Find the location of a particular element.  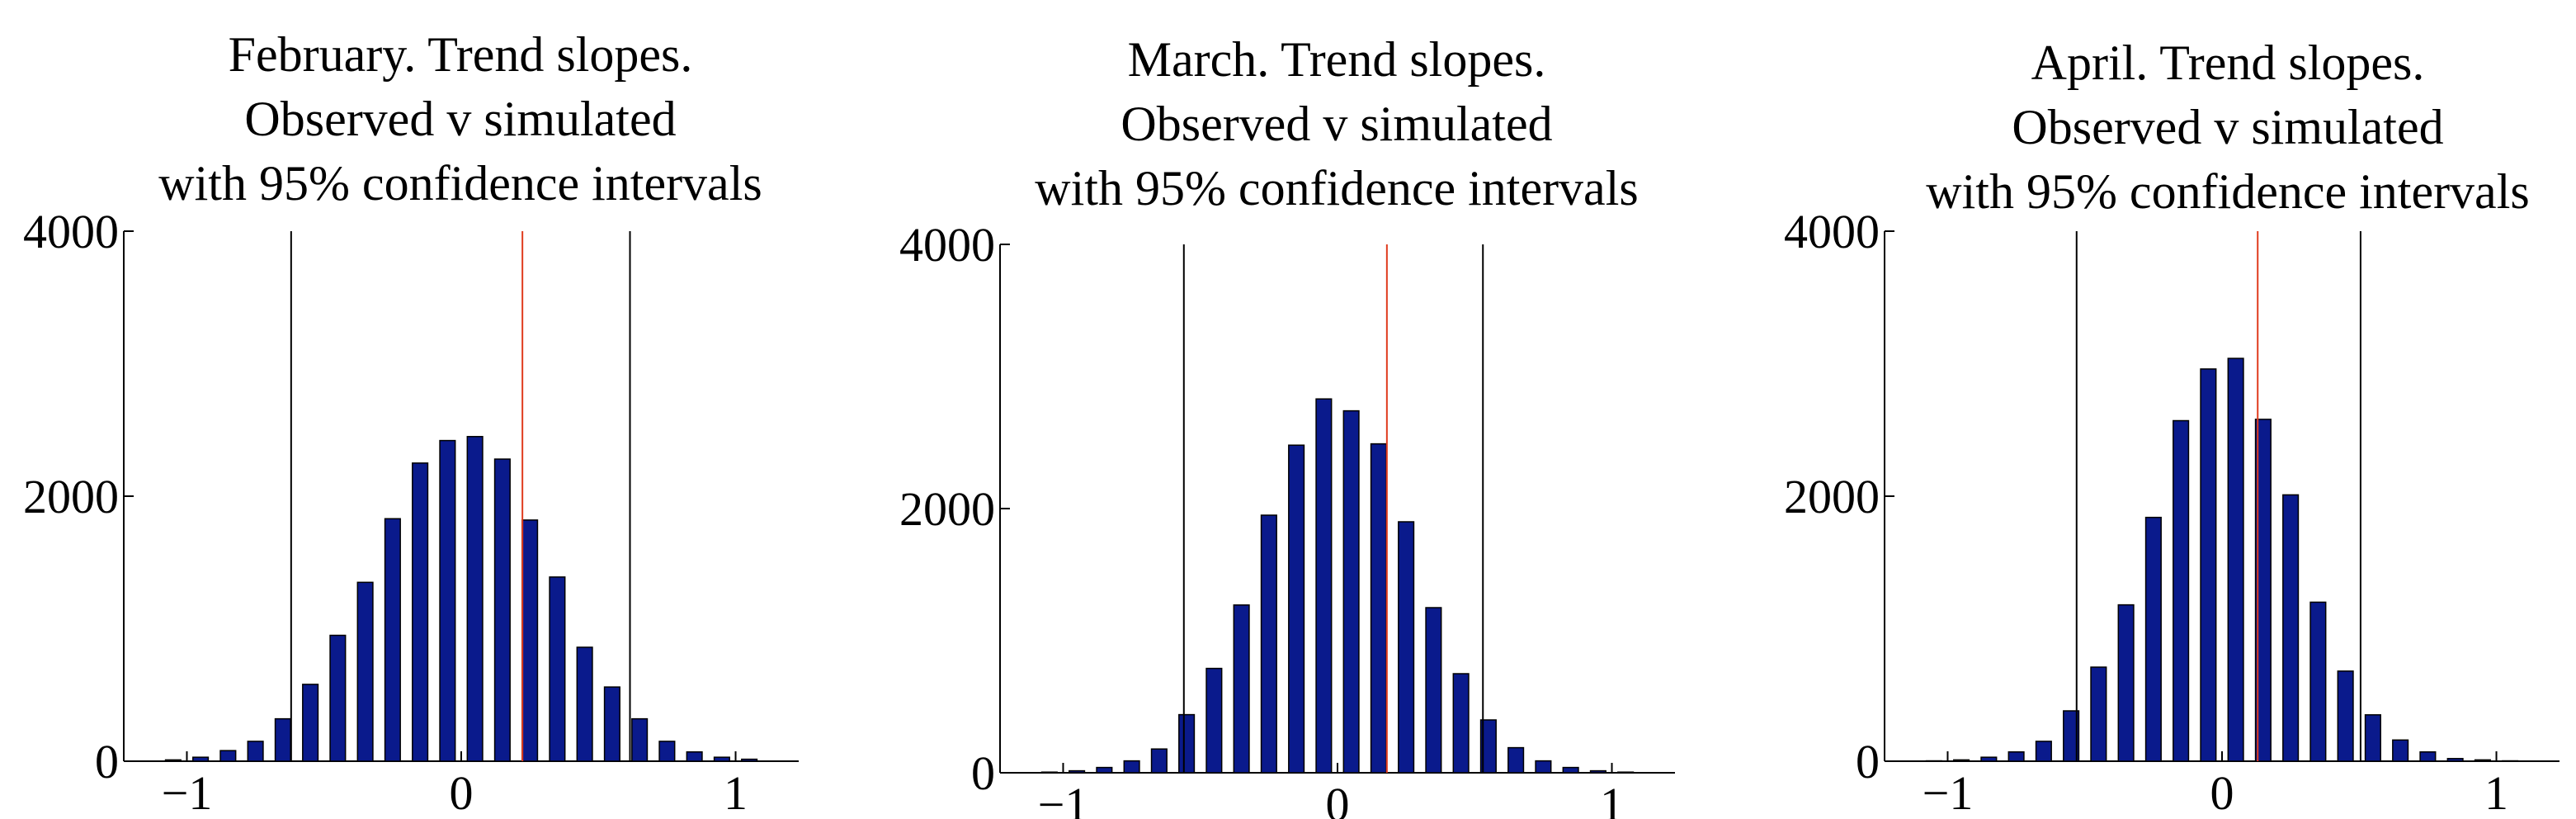

chart-title: April. Trend slopes. is located at coordinates (2228, 63).